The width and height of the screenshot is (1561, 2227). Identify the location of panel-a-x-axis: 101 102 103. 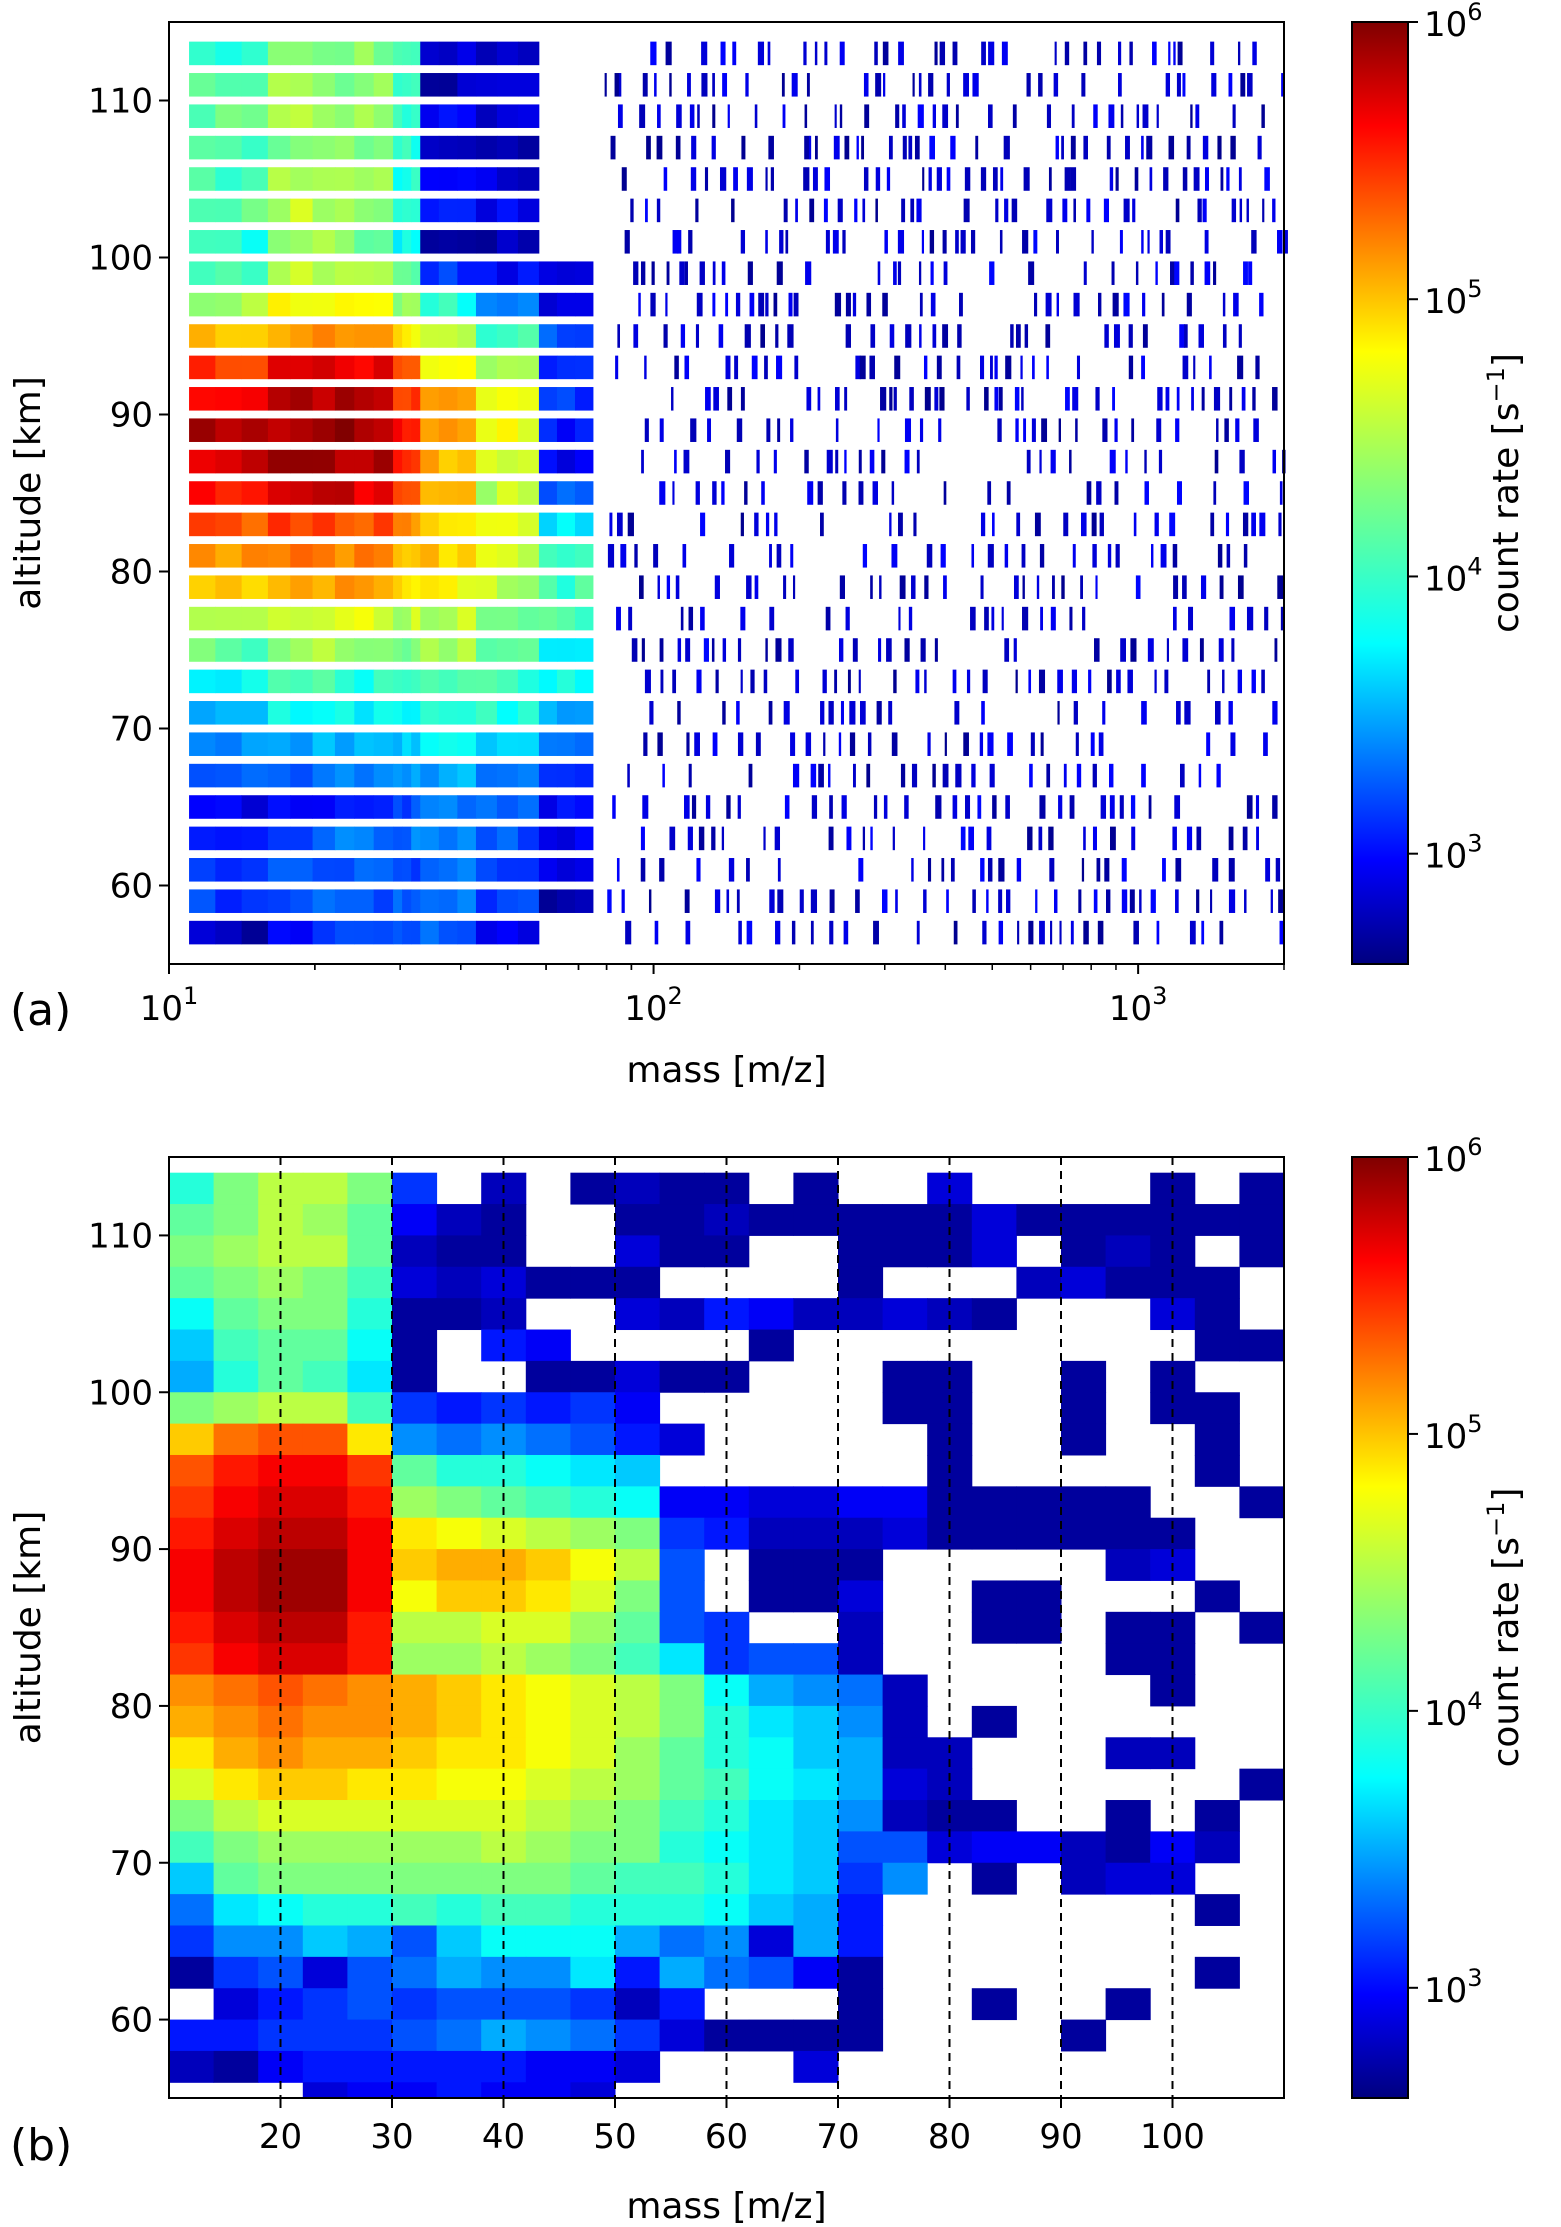
(712, 996).